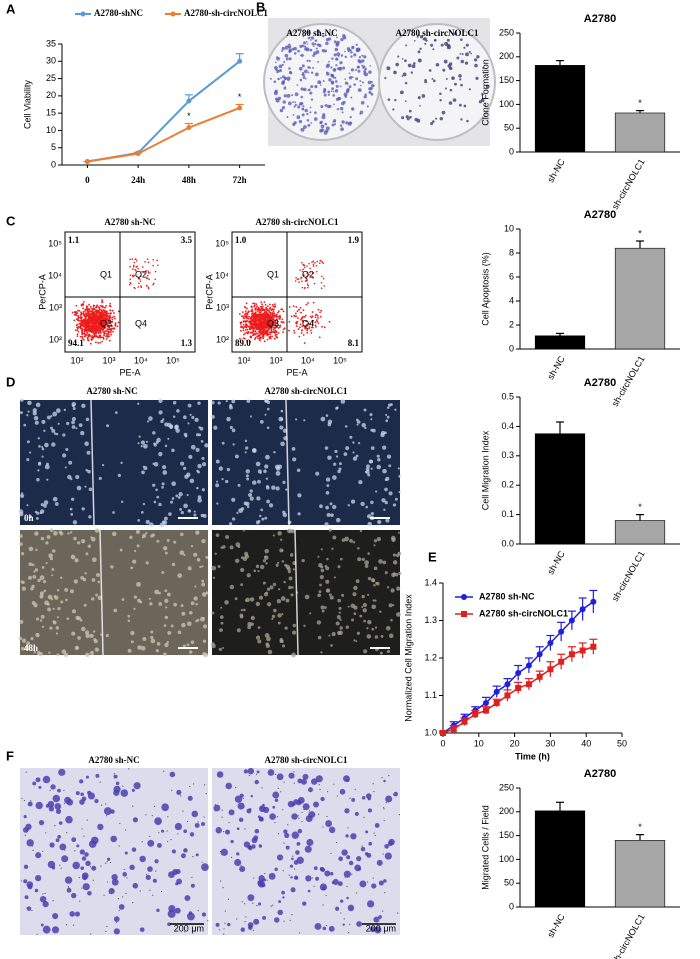 This screenshot has height=959, width=700. What do you see at coordinates (507, 543) in the screenshot?
I see `y-tick-label: 0.0` at bounding box center [507, 543].